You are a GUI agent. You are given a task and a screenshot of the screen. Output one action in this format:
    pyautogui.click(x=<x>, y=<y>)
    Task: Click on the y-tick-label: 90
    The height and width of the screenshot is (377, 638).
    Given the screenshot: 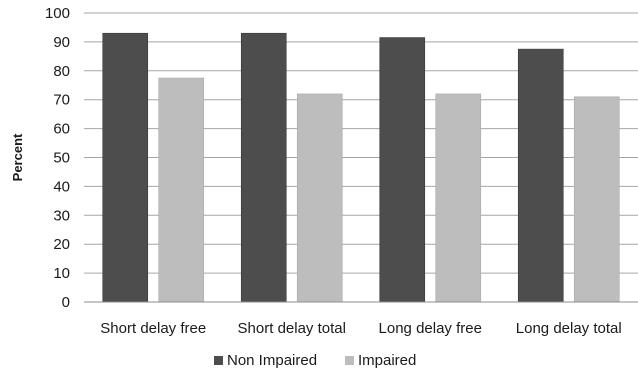 What is the action you would take?
    pyautogui.click(x=61, y=42)
    